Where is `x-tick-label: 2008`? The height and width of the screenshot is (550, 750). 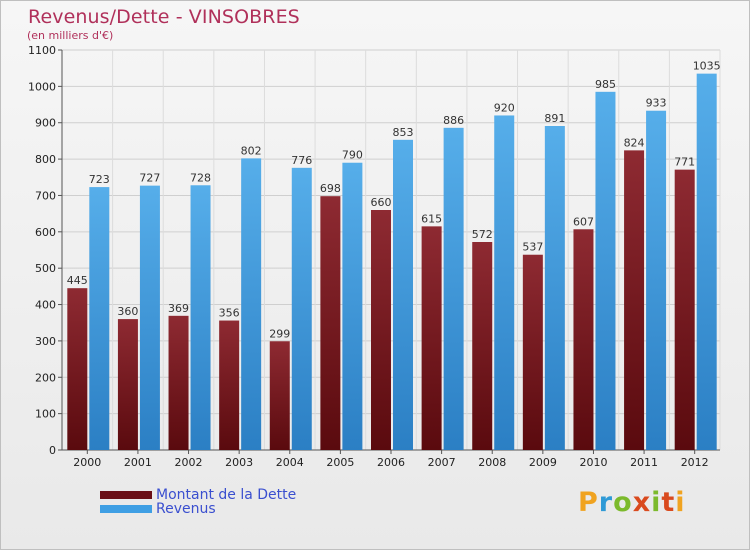 x-tick-label: 2008 is located at coordinates (492, 462).